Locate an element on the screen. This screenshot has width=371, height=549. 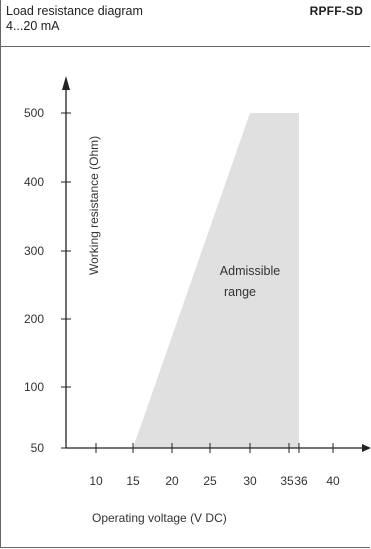
region-label-line1: Admissible is located at coordinates (250, 271).